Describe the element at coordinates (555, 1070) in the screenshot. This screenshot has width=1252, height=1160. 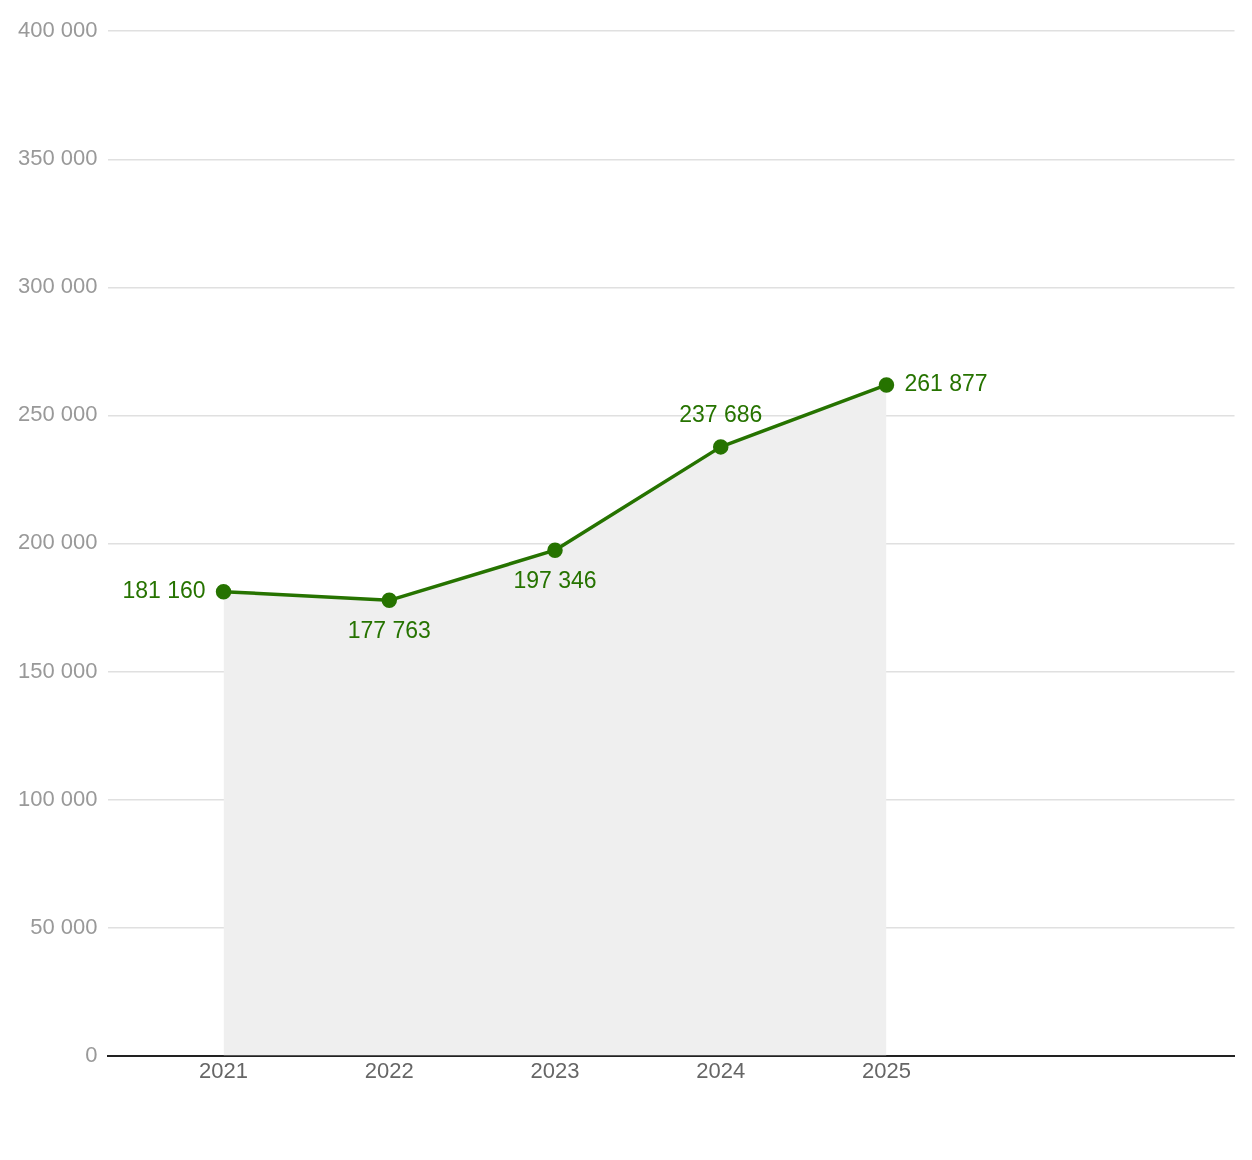
I see `x-tick-label: 2023` at that location.